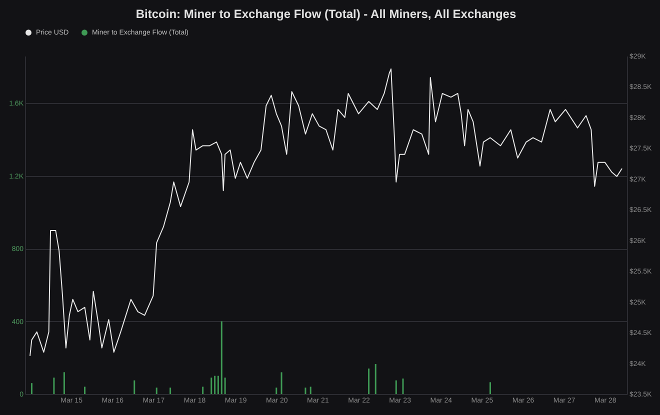 The image size is (660, 415). What do you see at coordinates (326, 14) in the screenshot?
I see `chart-title: Bitcoin: Miner to Exchange Flow (Total) - All Miners, All Exchanges` at bounding box center [326, 14].